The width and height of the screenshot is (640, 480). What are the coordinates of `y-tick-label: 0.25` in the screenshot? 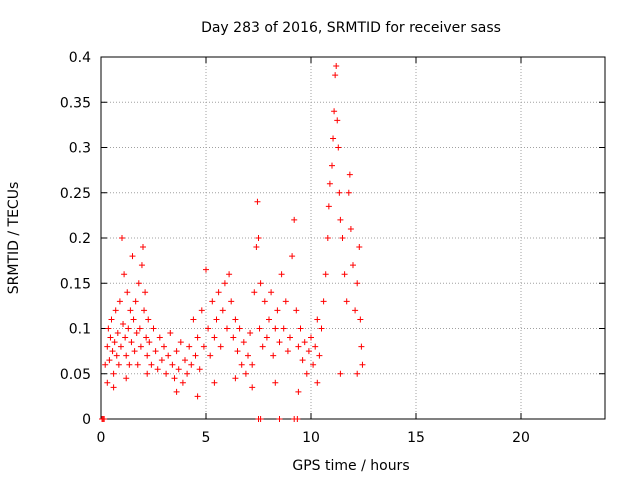 It's located at (75, 194).